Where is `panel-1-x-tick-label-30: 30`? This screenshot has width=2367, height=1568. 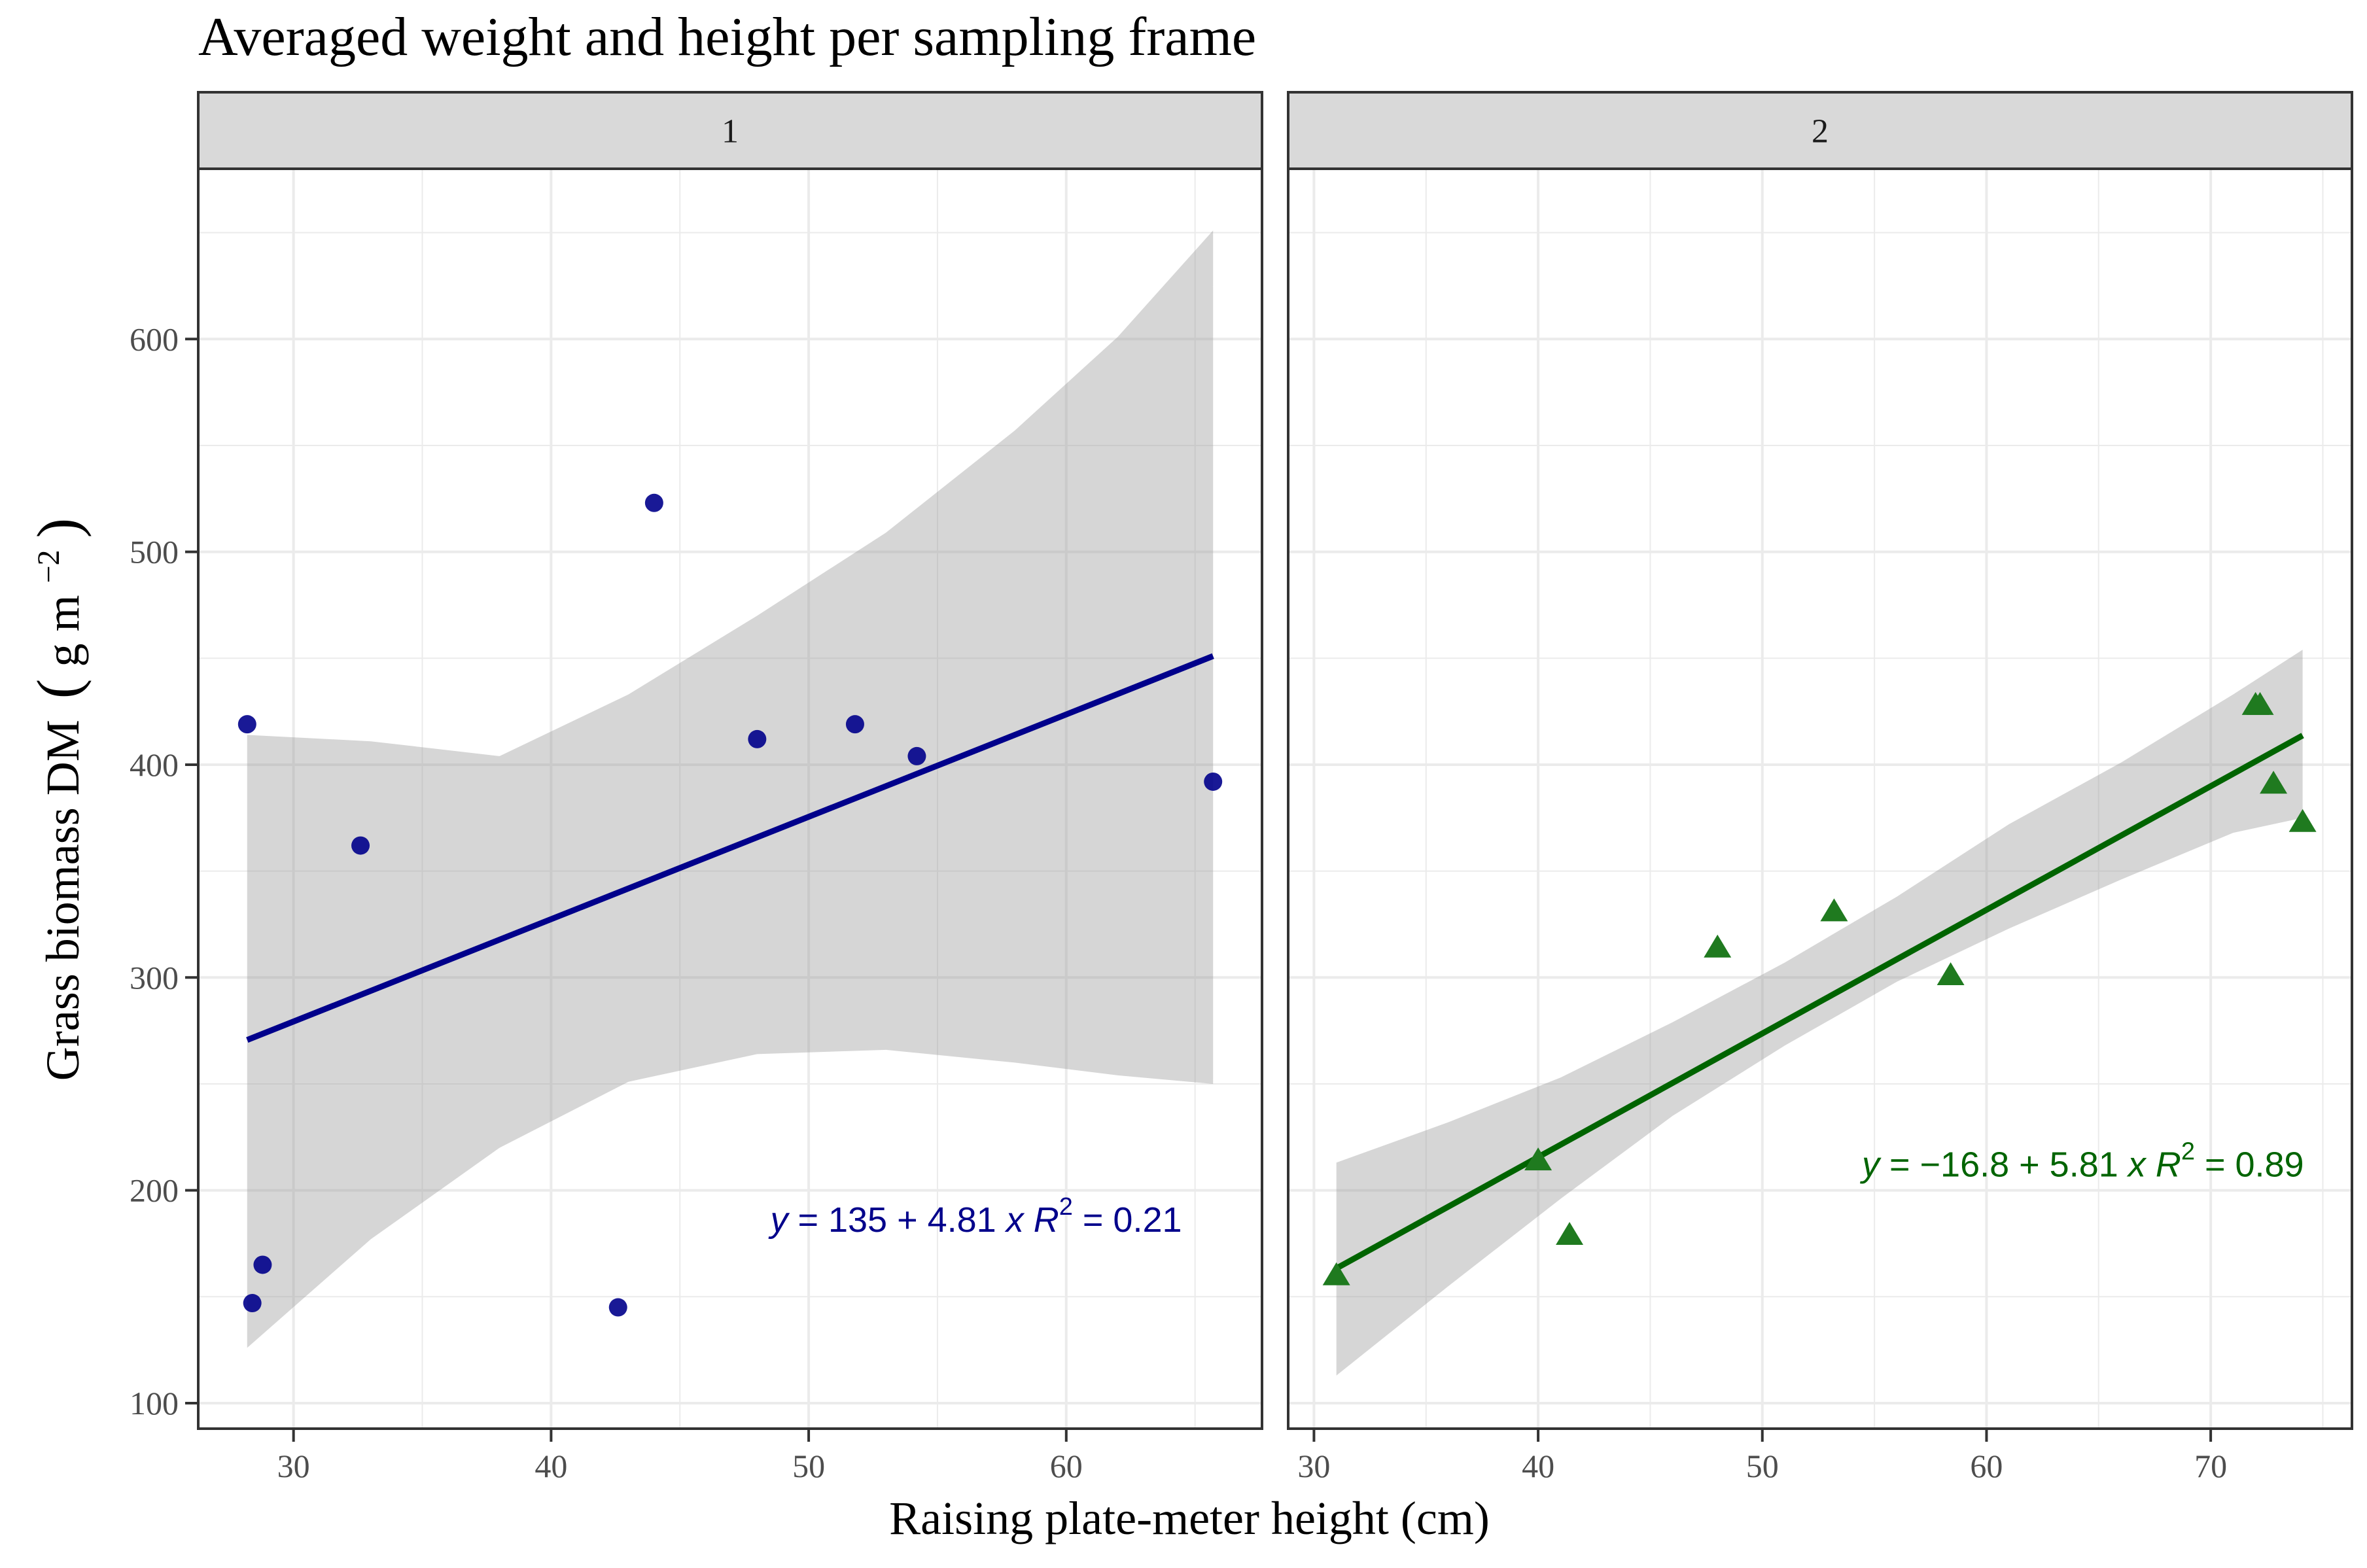 panel-1-x-tick-label-30: 30 is located at coordinates (293, 1466).